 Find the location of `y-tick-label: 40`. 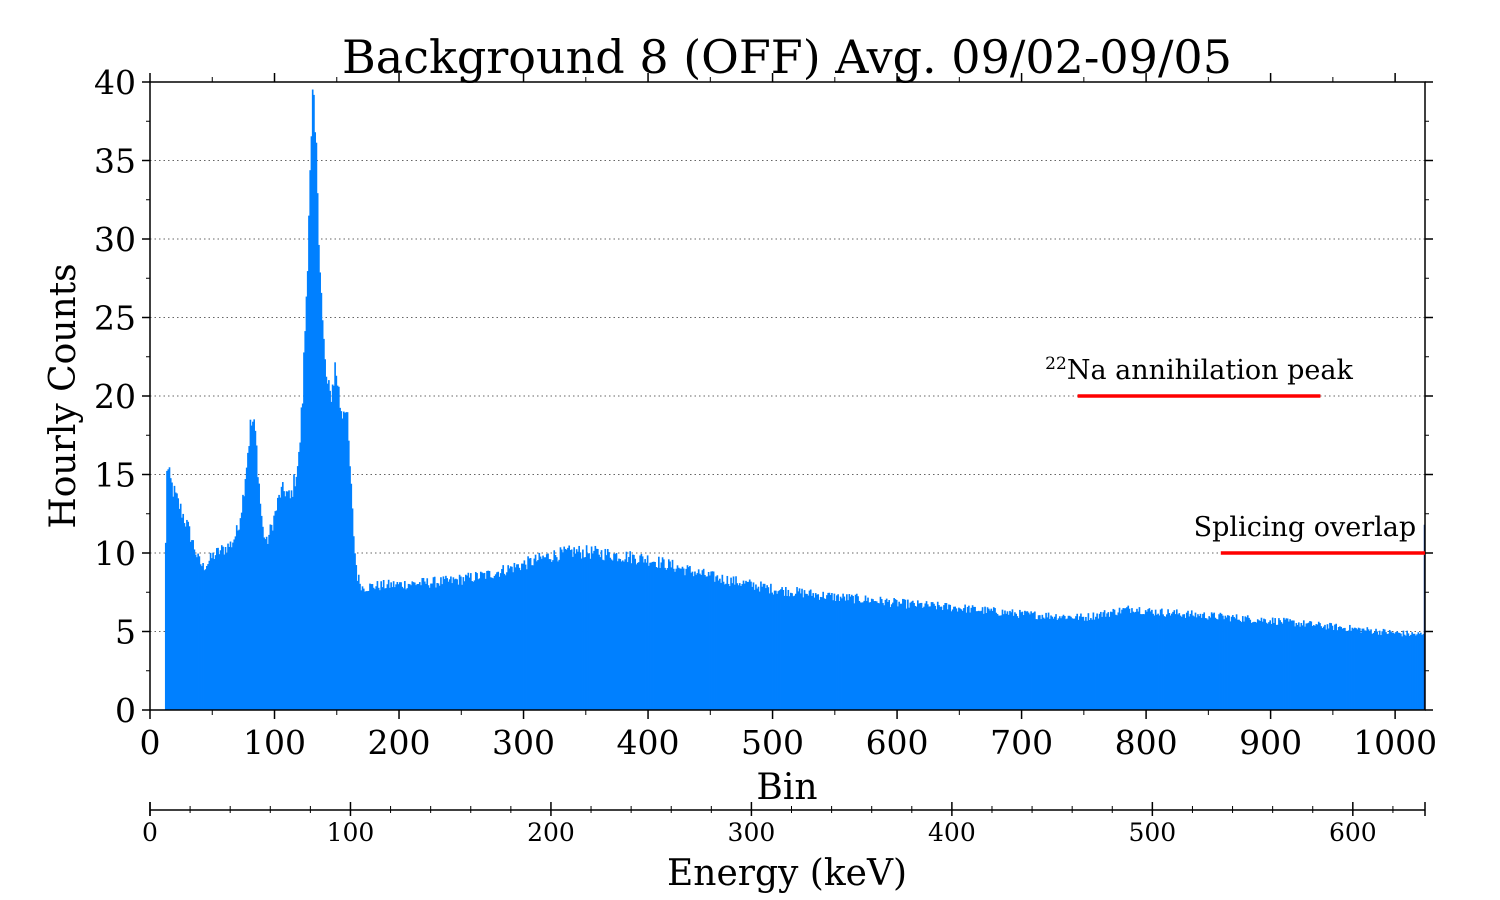

y-tick-label: 40 is located at coordinates (115, 82).